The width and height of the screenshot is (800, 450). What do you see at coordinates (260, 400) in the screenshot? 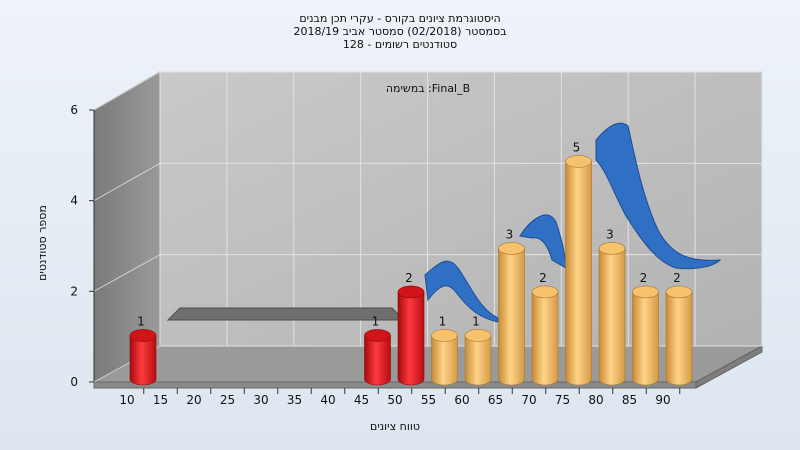
I see `x-tick-label: 30` at bounding box center [260, 400].